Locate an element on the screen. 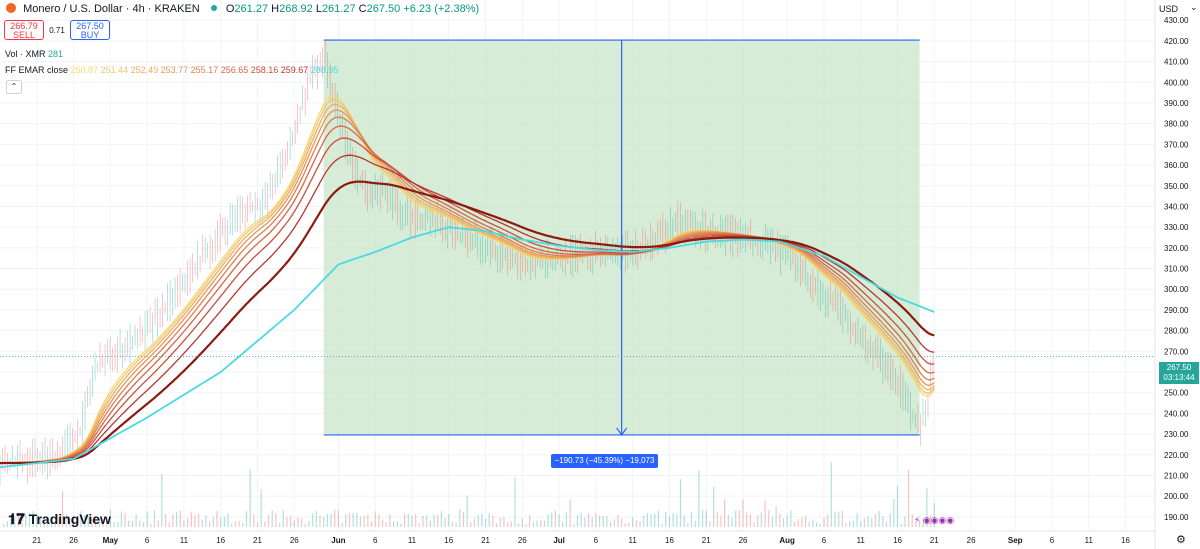 The width and height of the screenshot is (1200, 549). y-tick-label: 410.00 is located at coordinates (1176, 62).